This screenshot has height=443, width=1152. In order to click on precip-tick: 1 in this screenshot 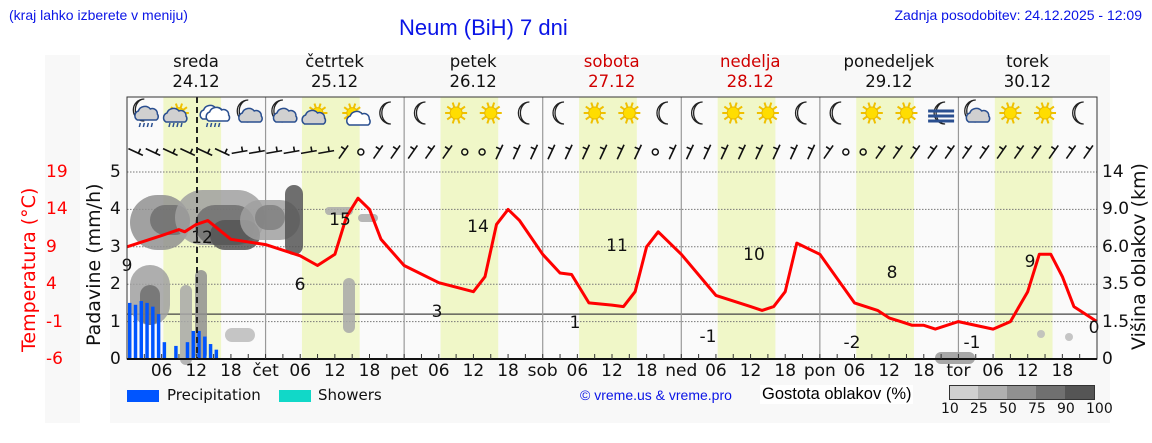, I will do `click(115, 321)`.